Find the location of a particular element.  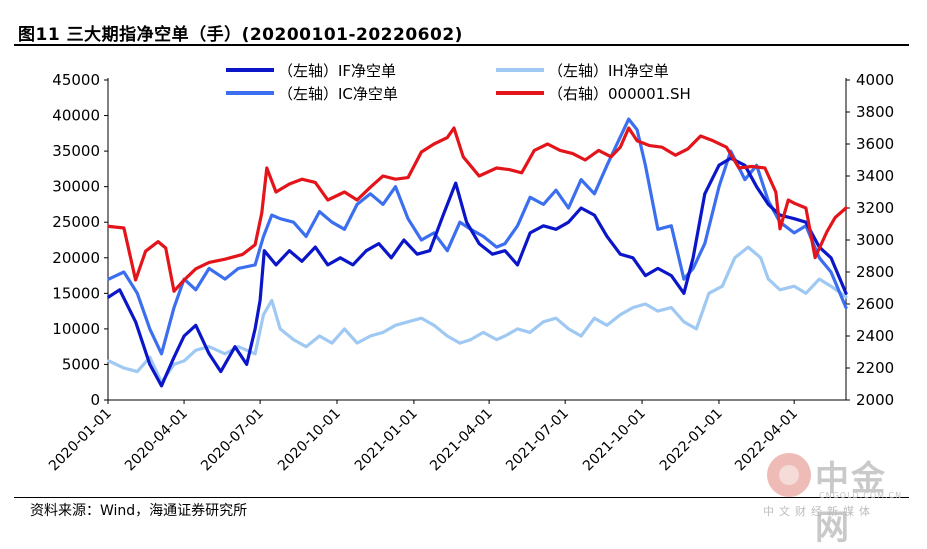

right-tick-label: 2800 is located at coordinates (875, 272).